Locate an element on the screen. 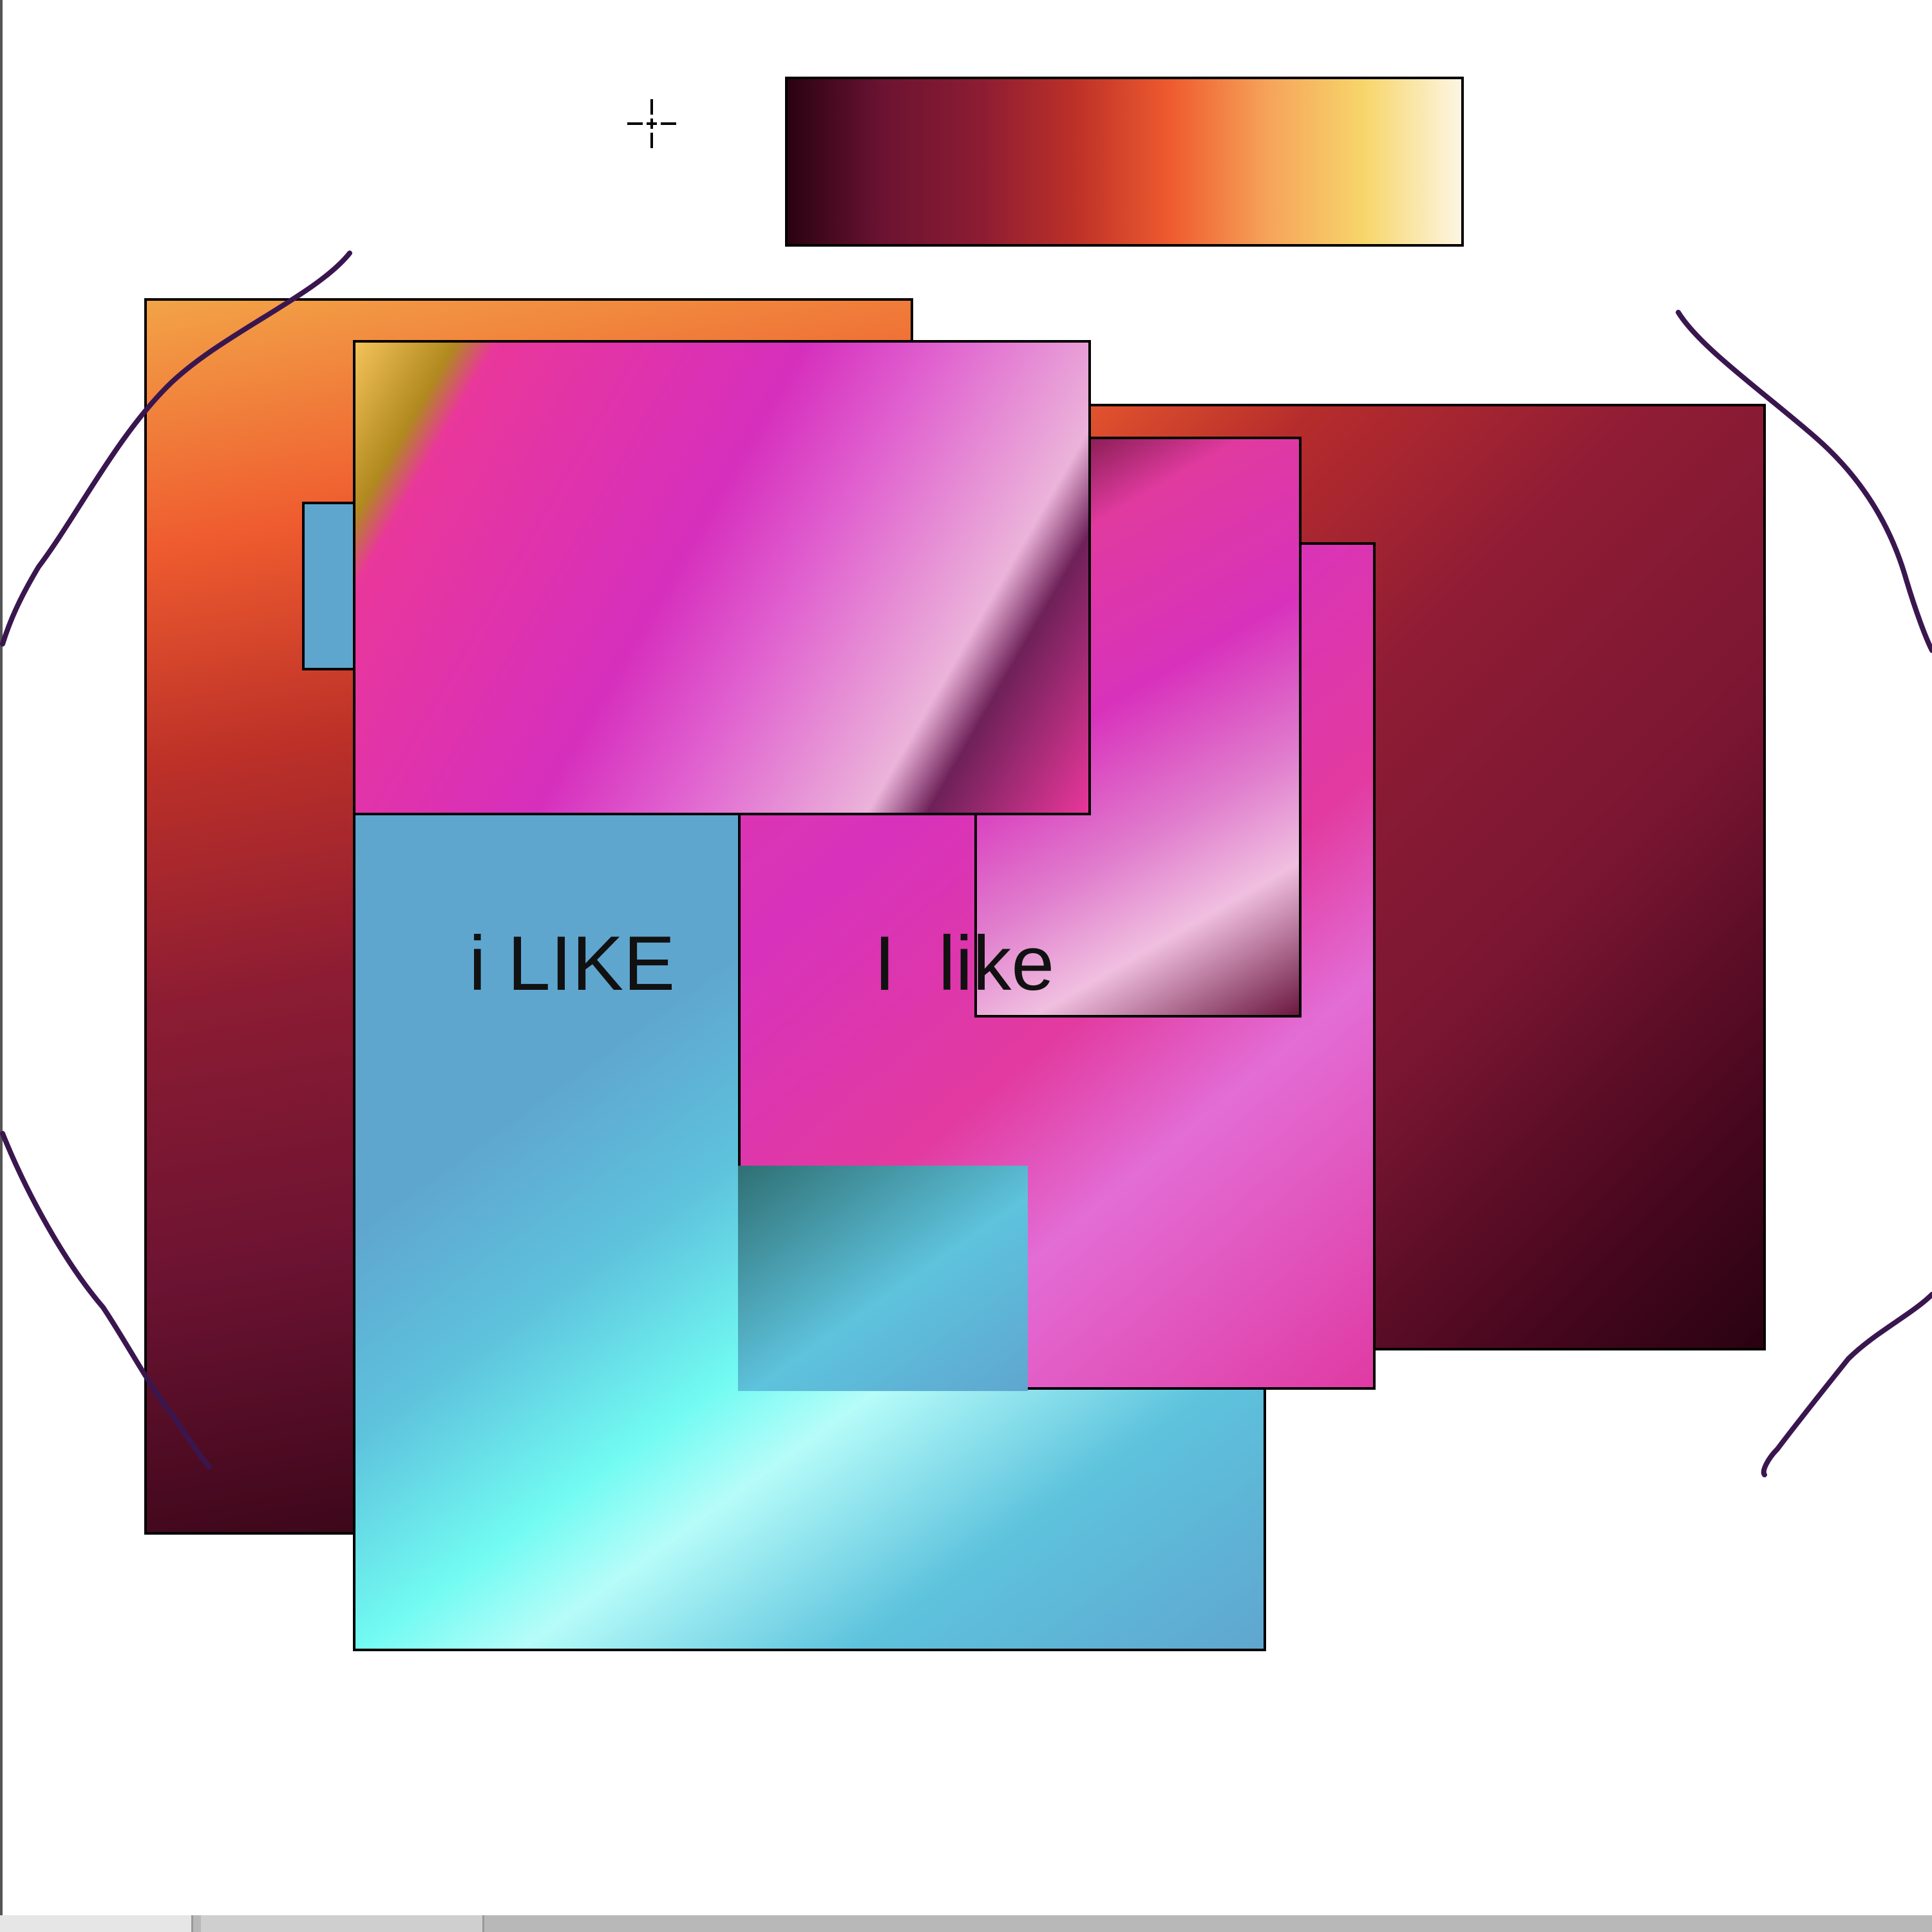 The height and width of the screenshot is (1932, 1932). caption-i-like-lower: I like is located at coordinates (965, 964).